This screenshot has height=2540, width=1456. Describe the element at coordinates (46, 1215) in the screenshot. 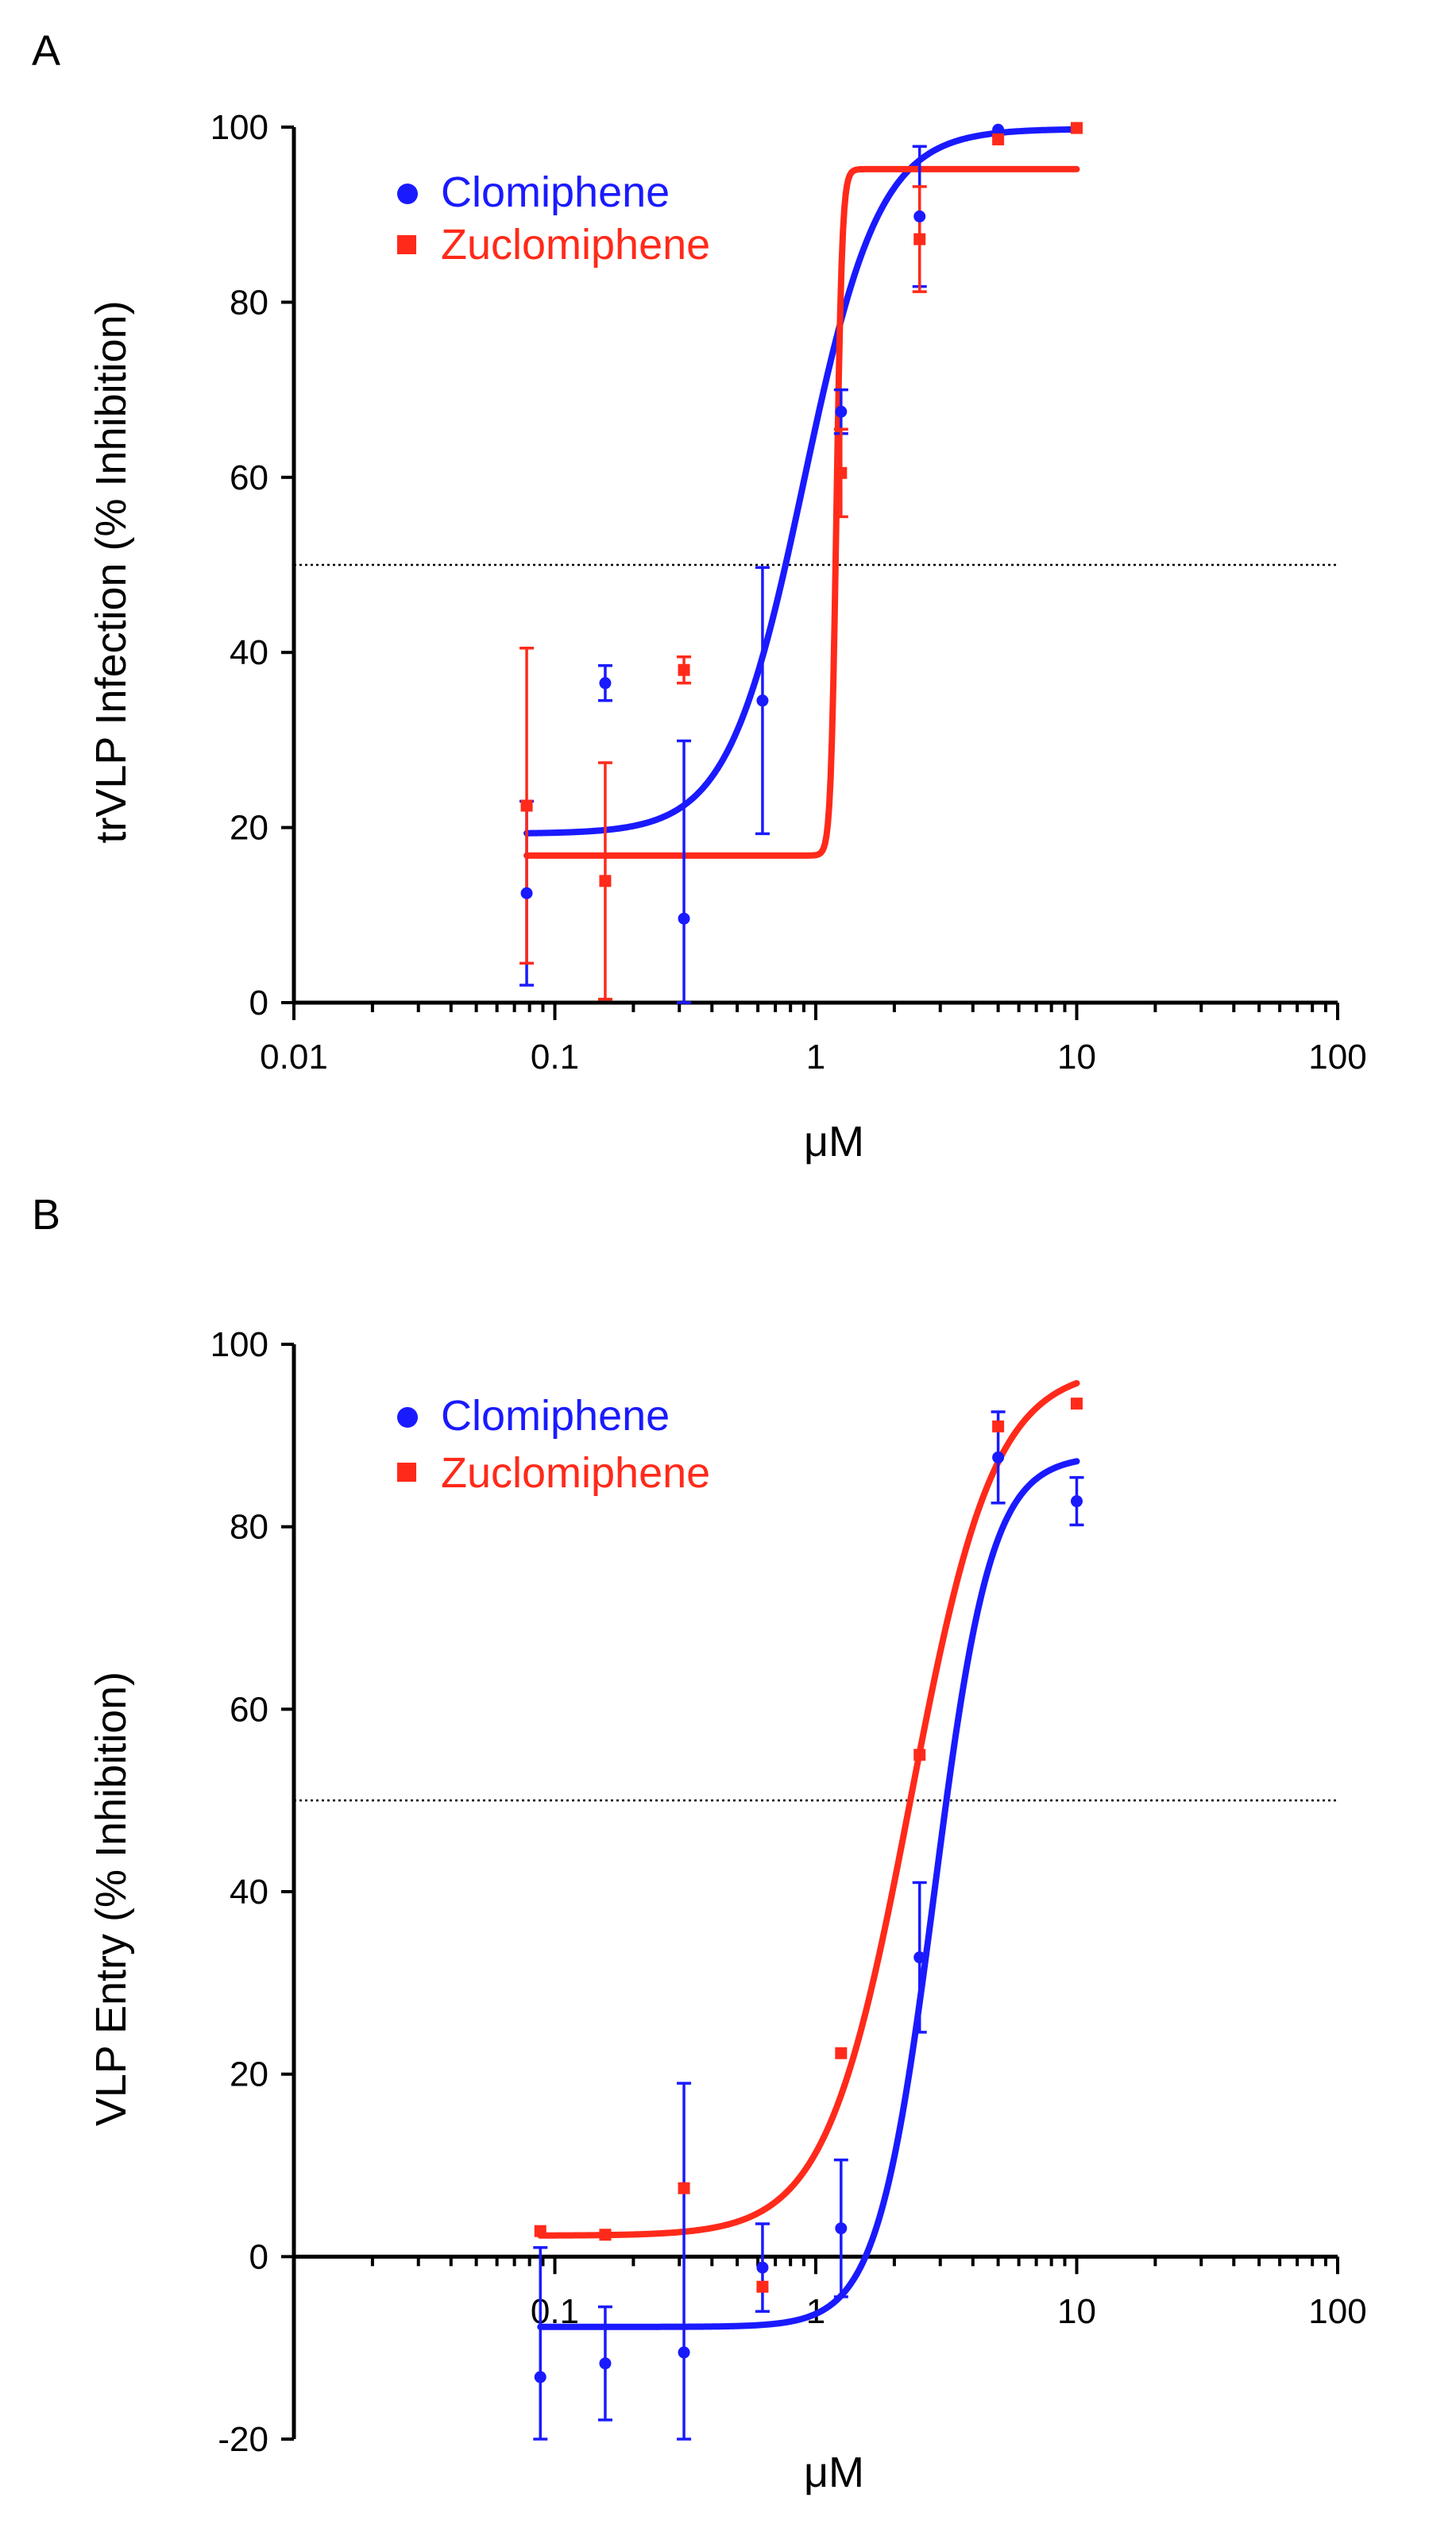

I see `panel-letter: B` at that location.